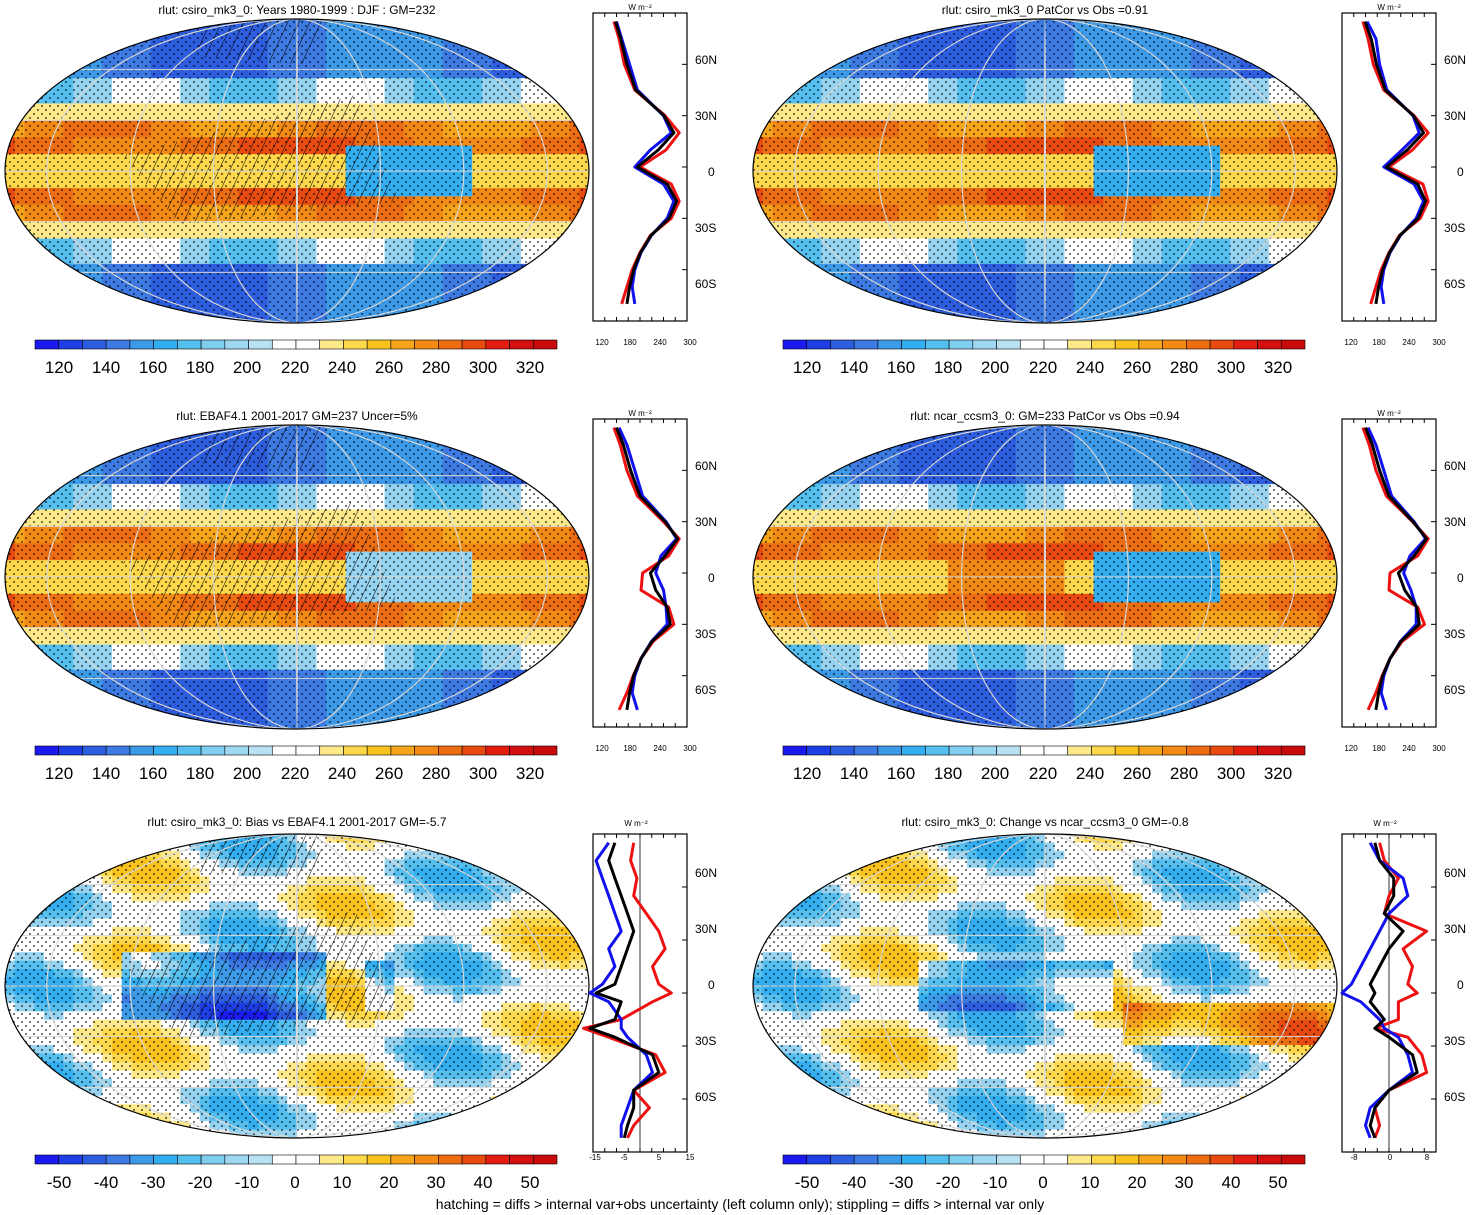  What do you see at coordinates (602, 342) in the screenshot?
I see `zonal-x-tick: 120` at bounding box center [602, 342].